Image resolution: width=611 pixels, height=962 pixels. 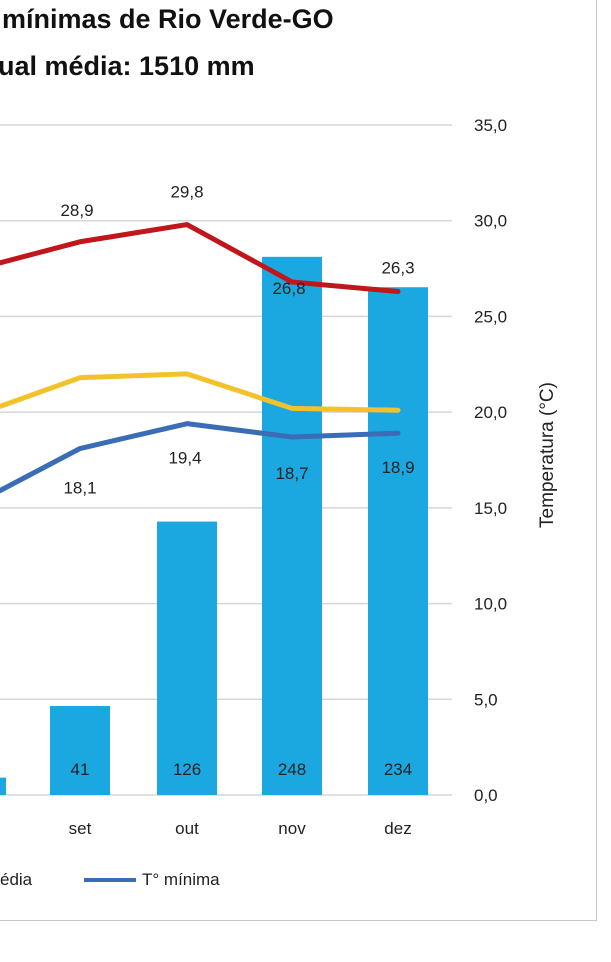 What do you see at coordinates (186, 192) in the screenshot?
I see `max-label-out: 29,8` at bounding box center [186, 192].